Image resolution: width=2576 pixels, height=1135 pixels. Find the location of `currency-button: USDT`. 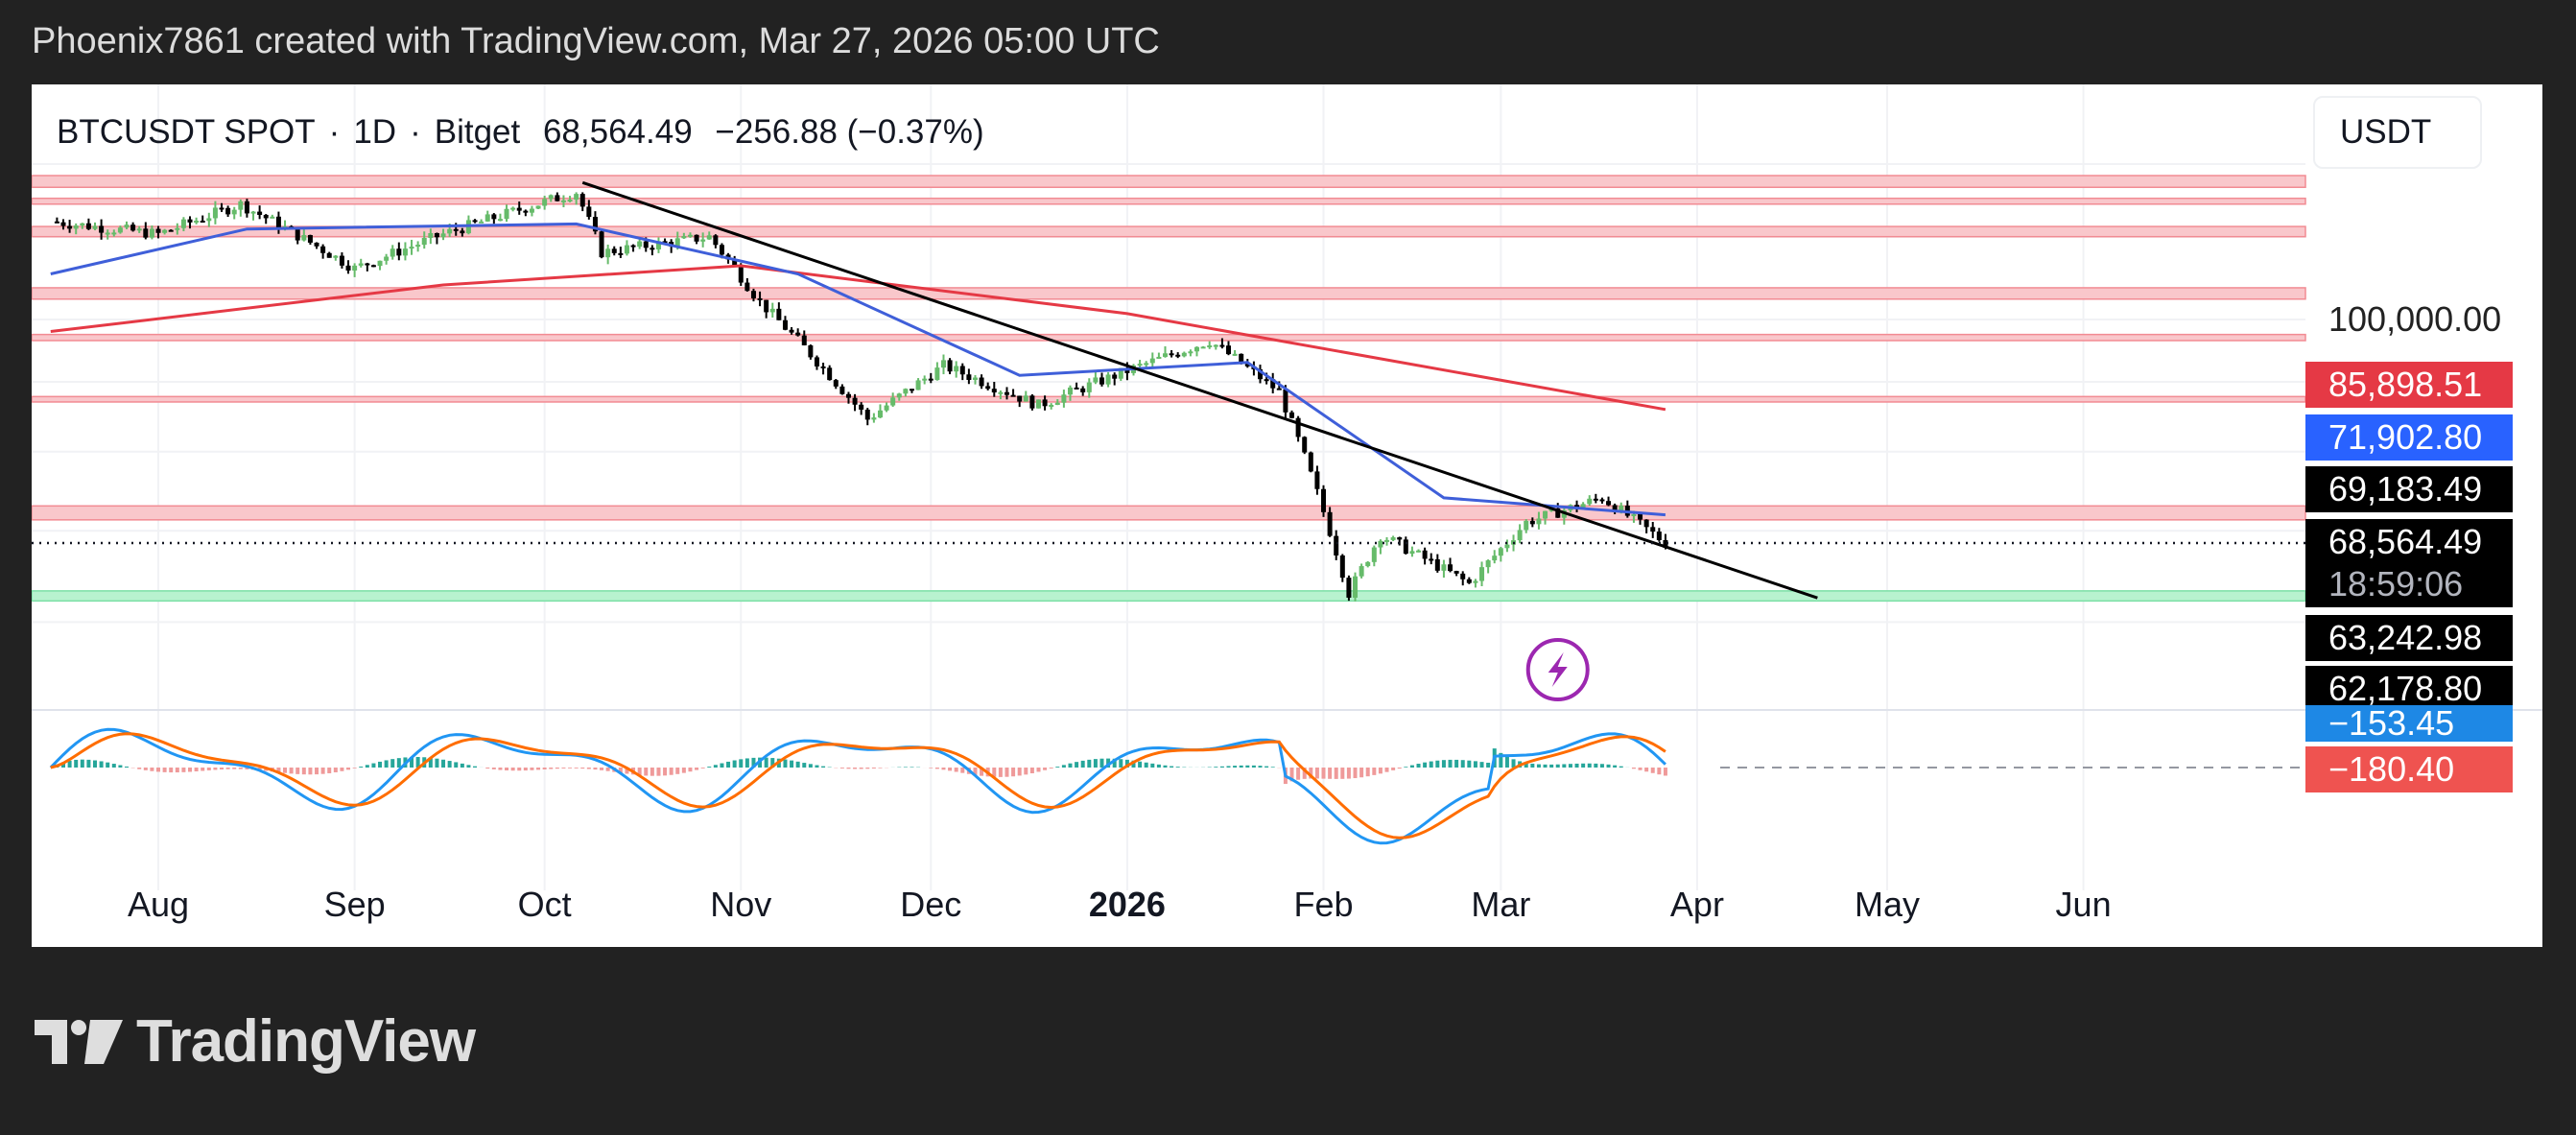

currency-button: USDT is located at coordinates (2397, 132).